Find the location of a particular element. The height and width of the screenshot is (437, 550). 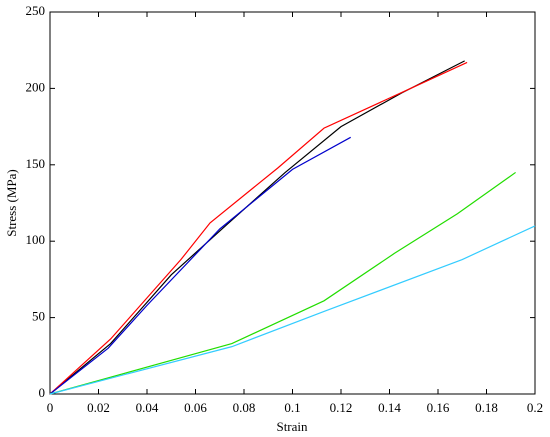

y-tick-label: 150 is located at coordinates (36, 163).